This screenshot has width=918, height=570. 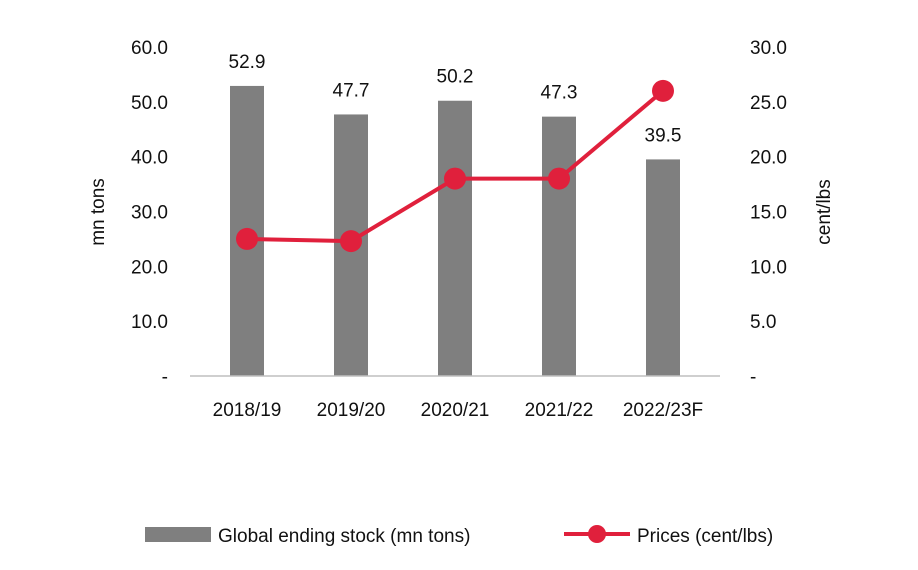 I want to click on x-axis-ticks: 2018/19 2019/20 2020/21 2021/22 2022/23F, so click(x=458, y=410).